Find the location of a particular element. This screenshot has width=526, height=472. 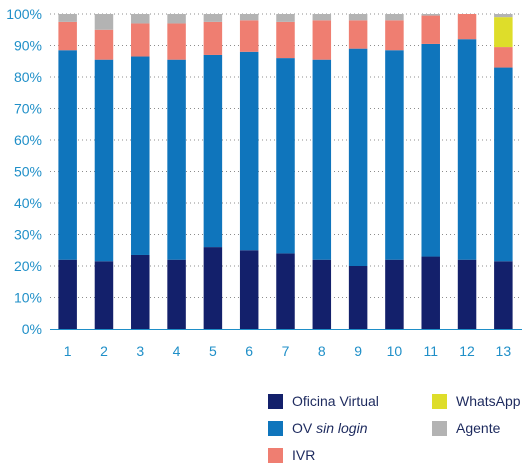

x-axis-ticks: 1 2 3 4 5 6 7 8 9 10 11 12 13 is located at coordinates (288, 351).